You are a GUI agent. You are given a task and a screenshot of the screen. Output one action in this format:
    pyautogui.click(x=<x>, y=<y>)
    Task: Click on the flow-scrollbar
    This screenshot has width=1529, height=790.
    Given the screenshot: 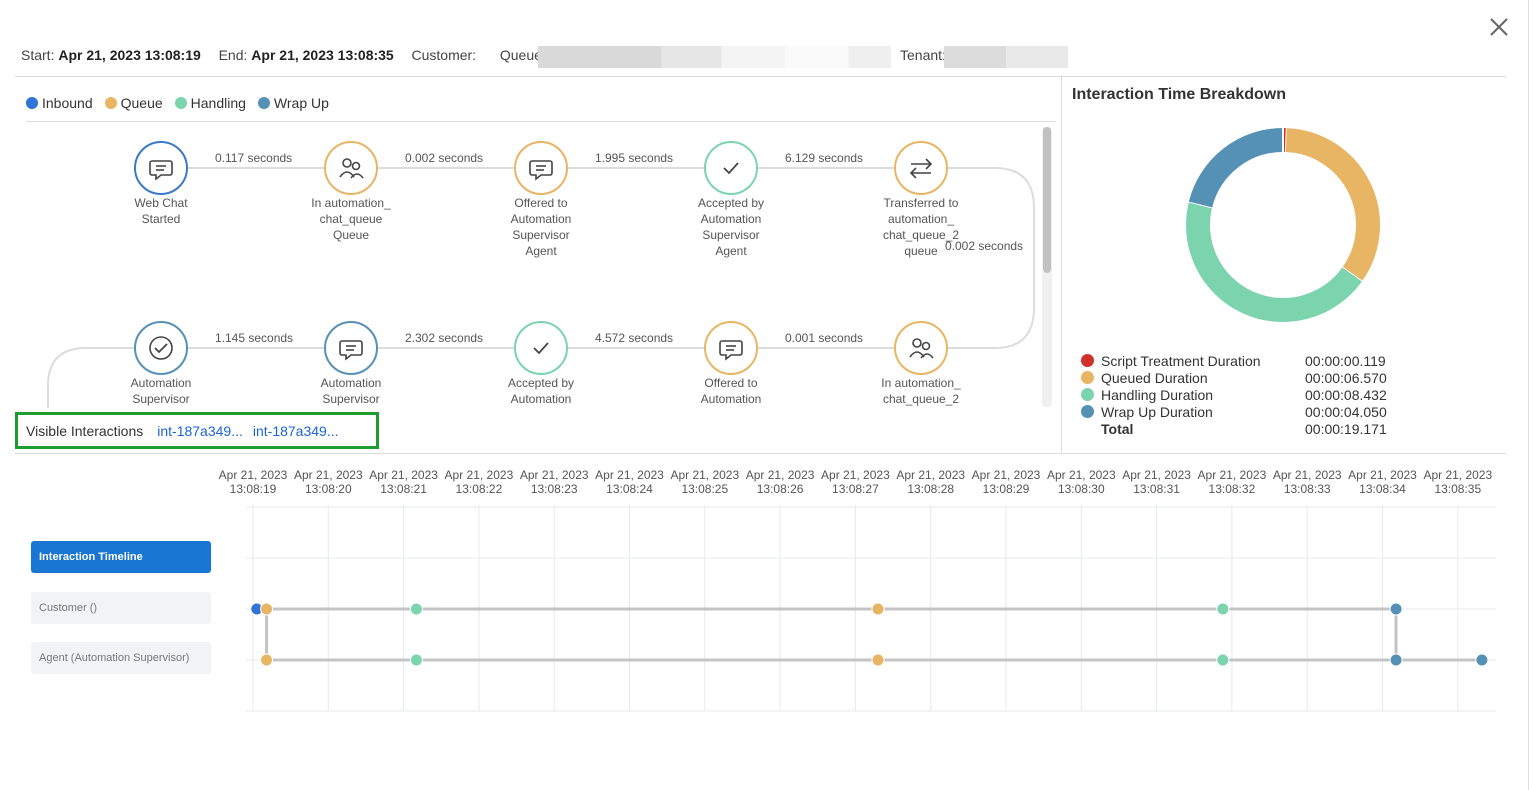 What is the action you would take?
    pyautogui.click(x=1047, y=267)
    